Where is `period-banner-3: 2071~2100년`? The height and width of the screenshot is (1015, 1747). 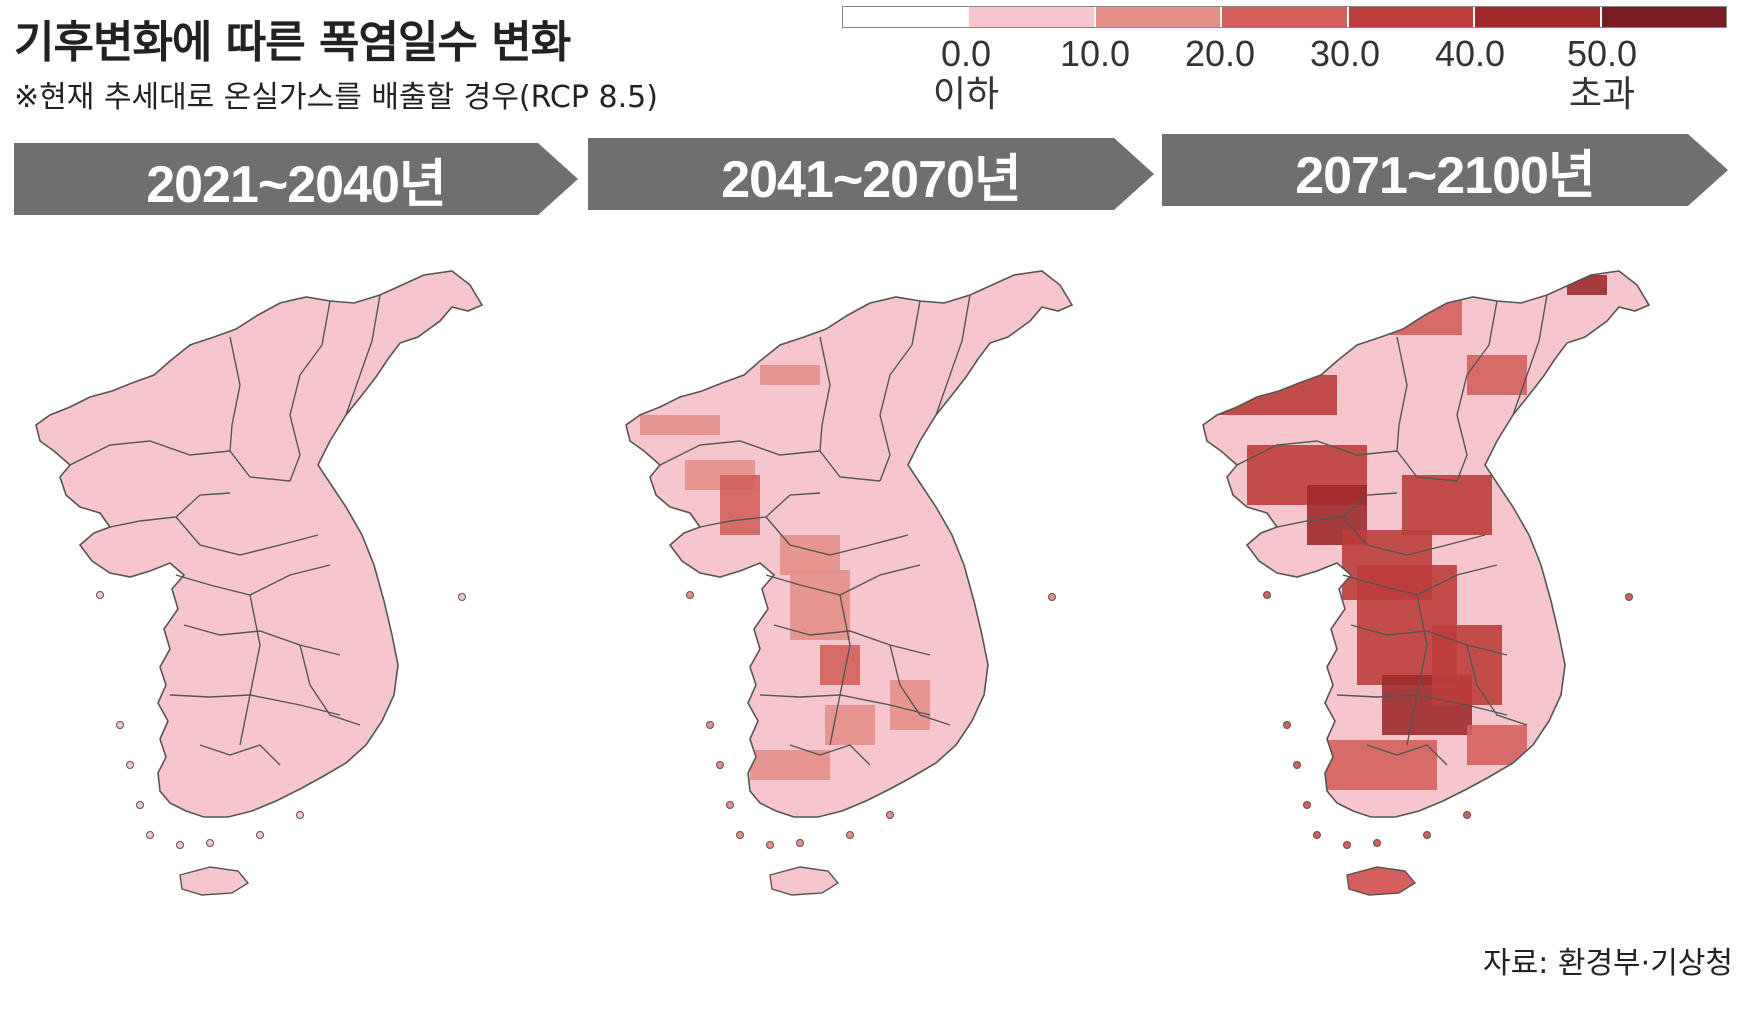
period-banner-3: 2071~2100년 is located at coordinates (1445, 170).